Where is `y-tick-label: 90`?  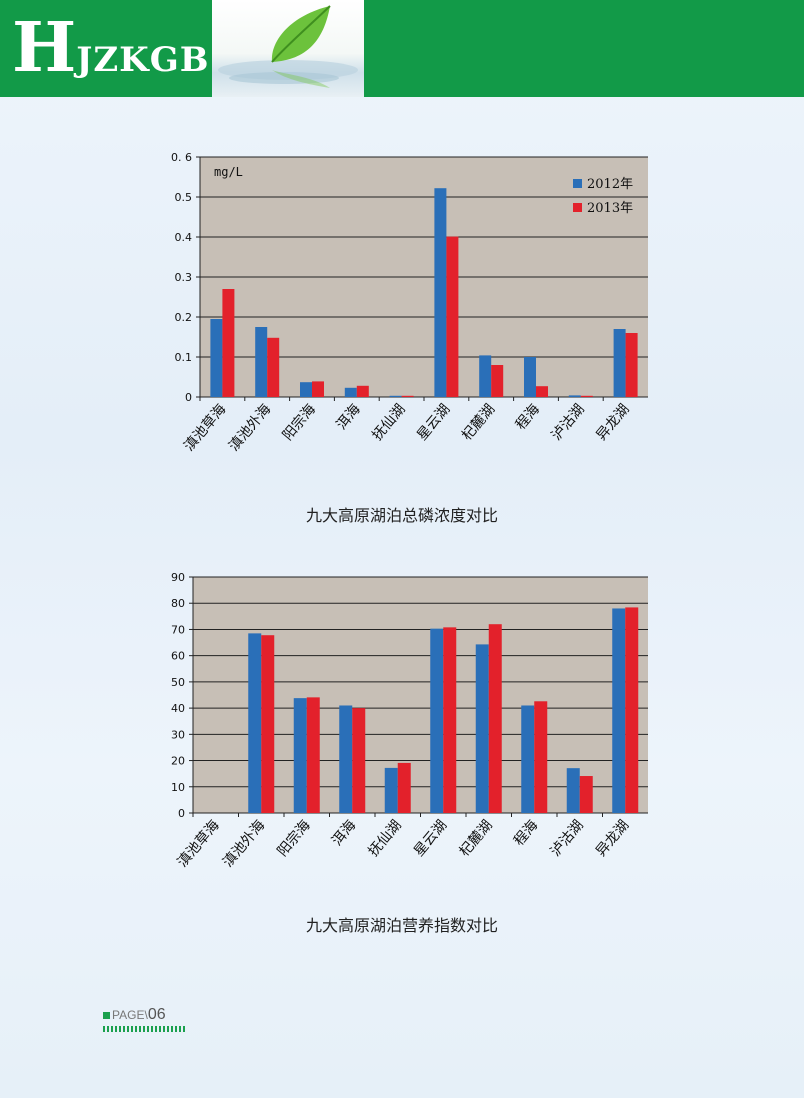 y-tick-label: 90 is located at coordinates (178, 577).